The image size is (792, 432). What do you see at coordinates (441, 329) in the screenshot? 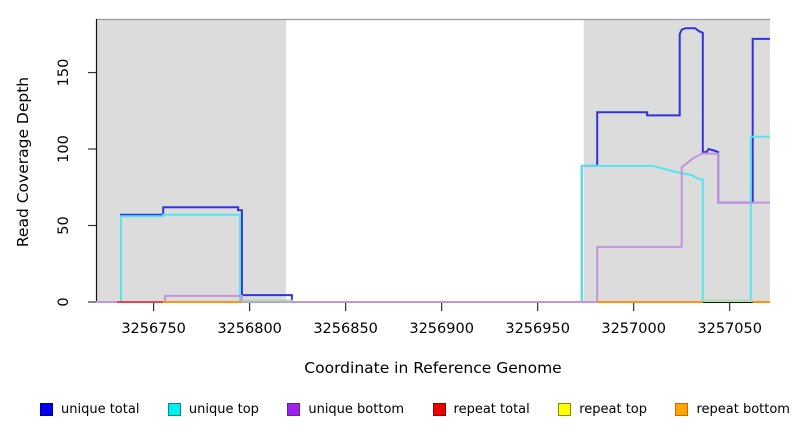
I see `x-tick-label: 3256900` at bounding box center [441, 329].